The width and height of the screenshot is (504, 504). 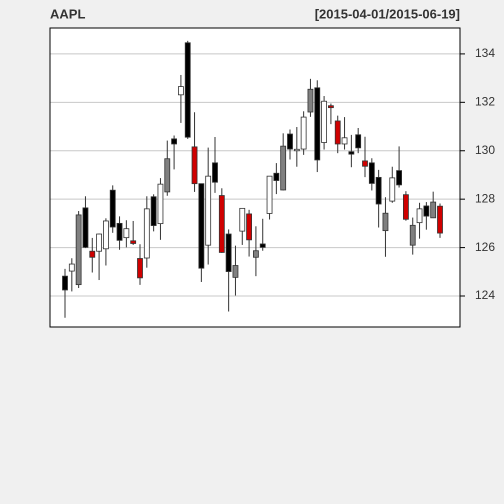 What do you see at coordinates (67, 13) in the screenshot?
I see `chart-title: AAPL` at bounding box center [67, 13].